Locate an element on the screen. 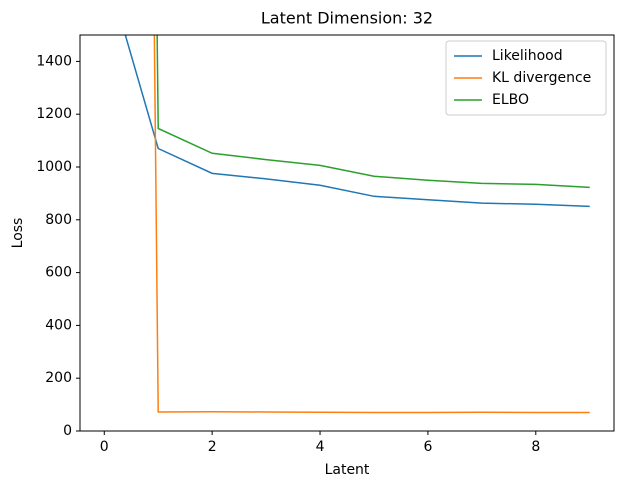 The height and width of the screenshot is (493, 624). y-tick-label: 800 is located at coordinates (58, 220).